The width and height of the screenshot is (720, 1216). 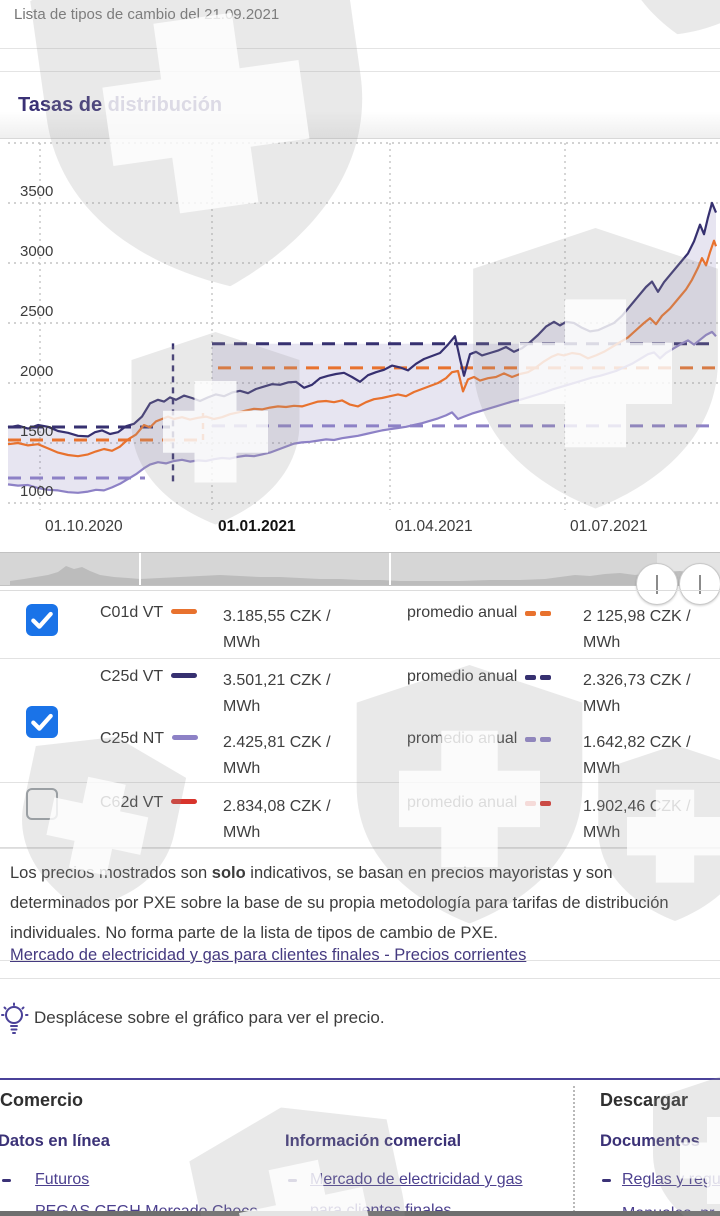 I want to click on svg-text: 01.07.2021, so click(x=609, y=526).